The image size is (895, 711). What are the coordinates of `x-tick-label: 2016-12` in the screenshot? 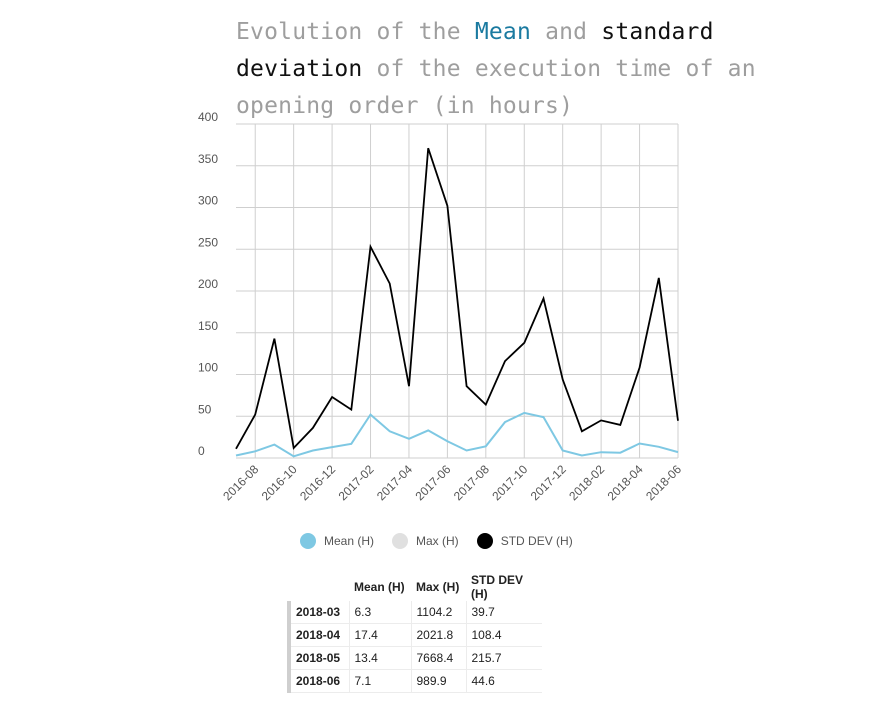 It's located at (317, 482).